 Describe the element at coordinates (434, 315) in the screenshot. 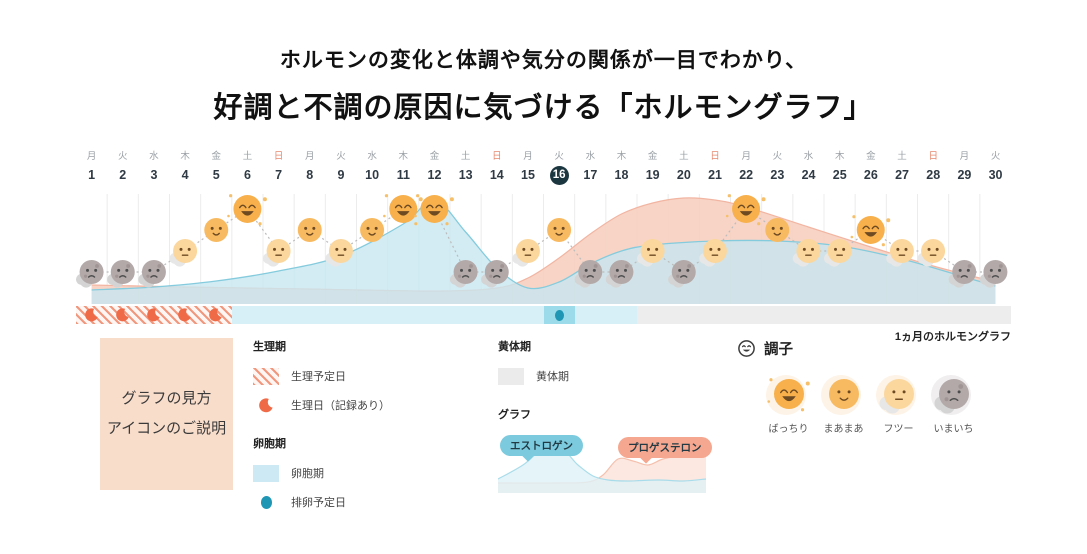

I see `follicular-band-segment` at that location.